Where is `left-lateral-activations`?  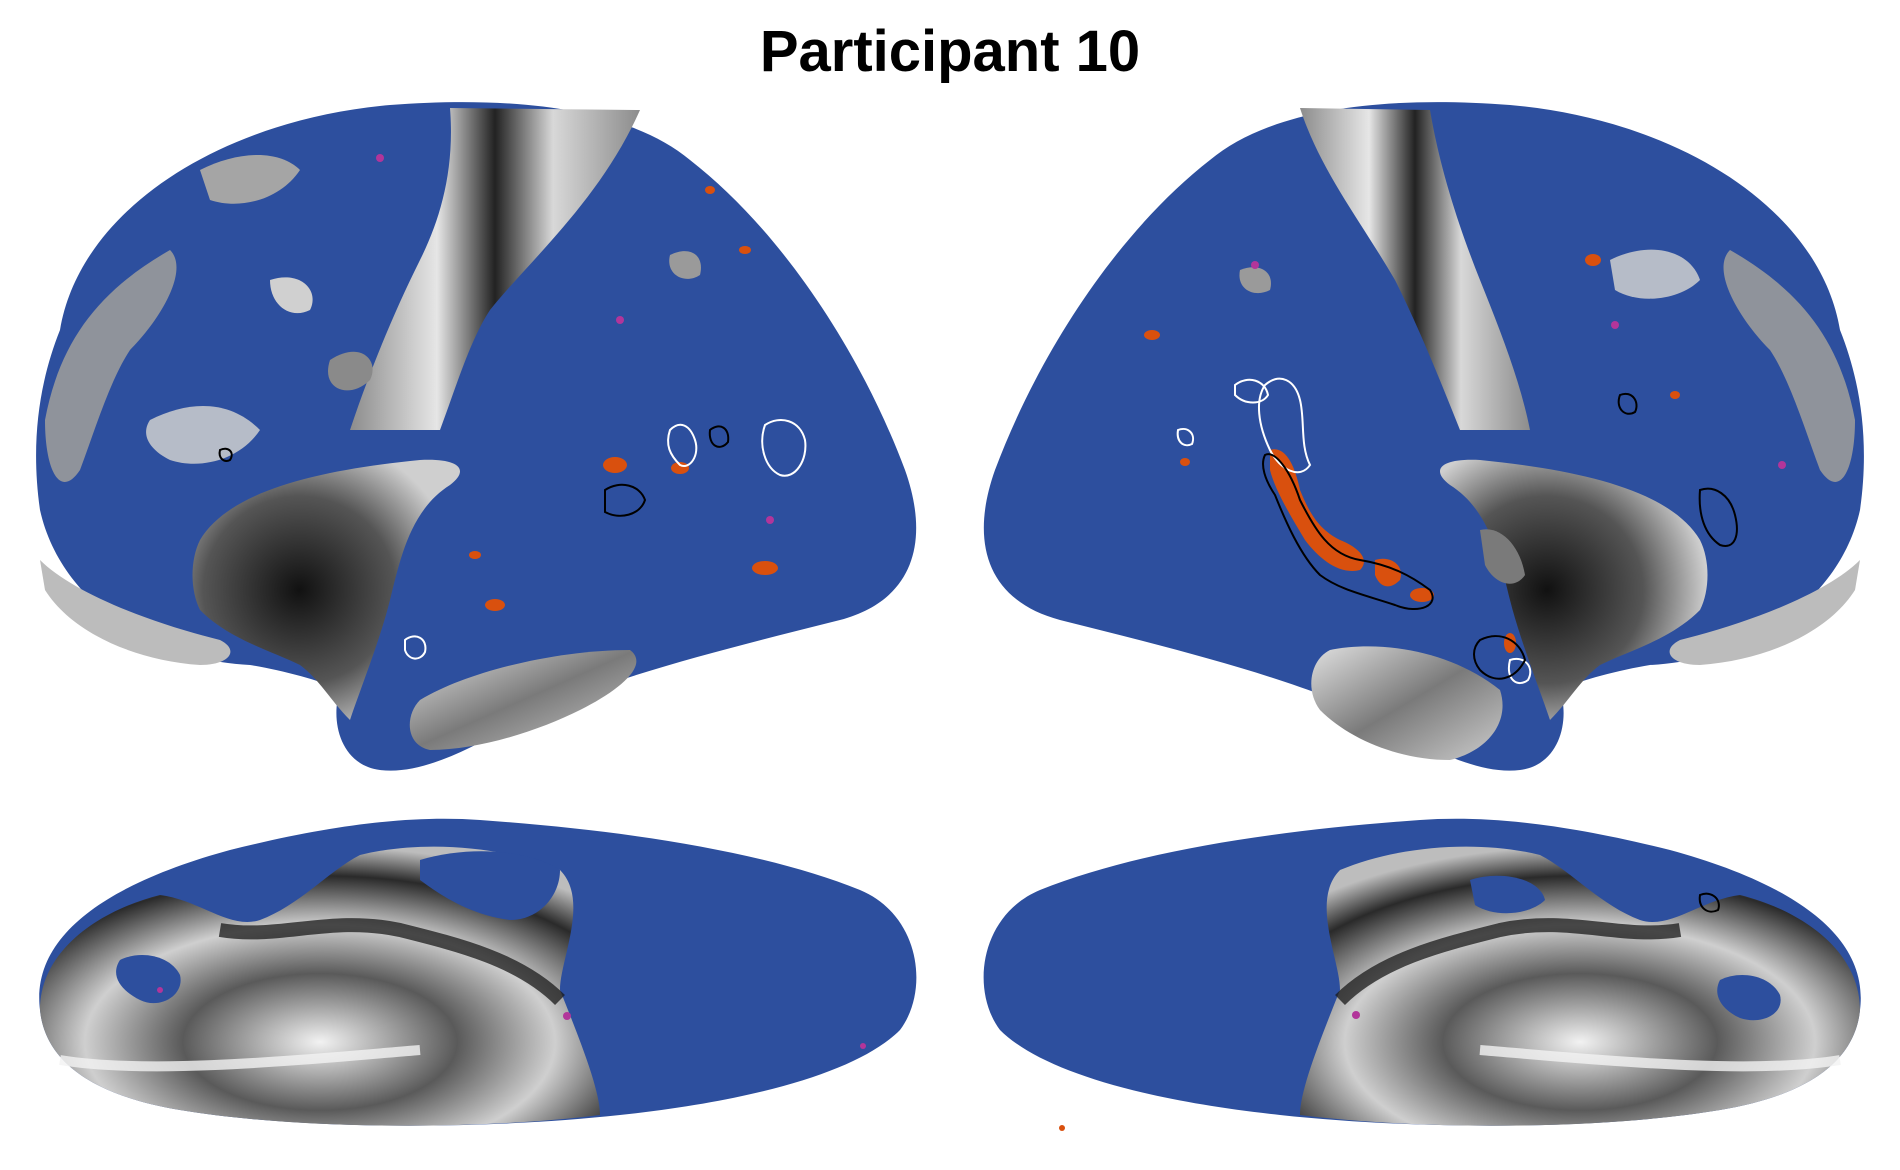 left-lateral-activations is located at coordinates (623, 398).